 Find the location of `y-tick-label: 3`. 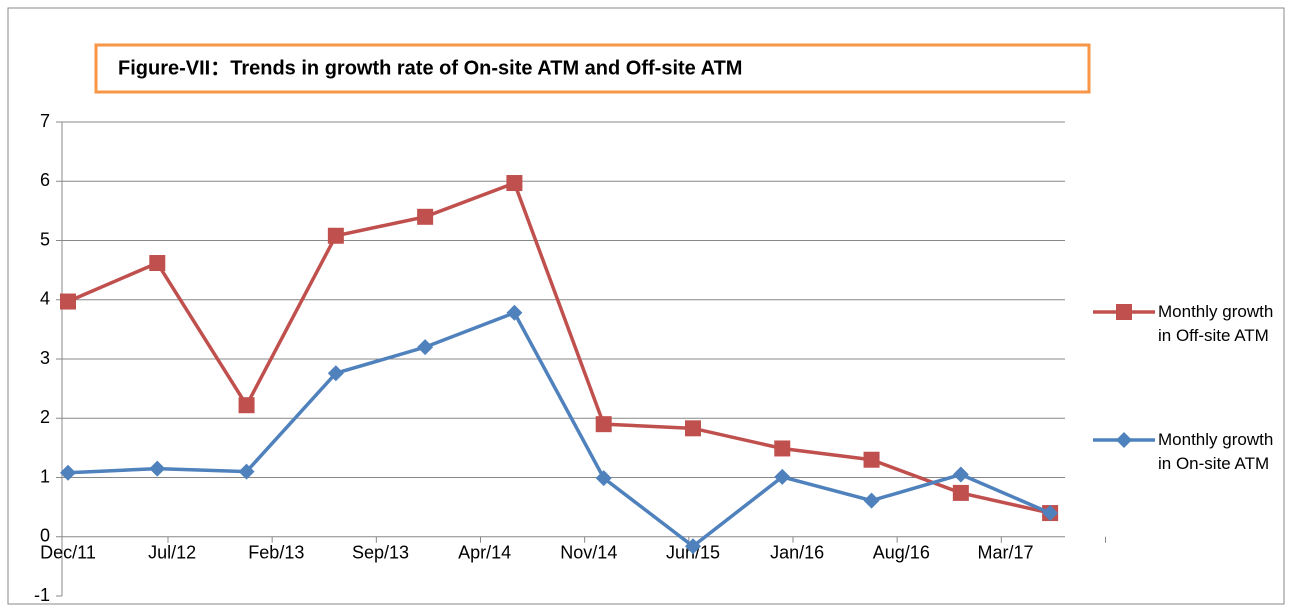

y-tick-label: 3 is located at coordinates (45, 358).